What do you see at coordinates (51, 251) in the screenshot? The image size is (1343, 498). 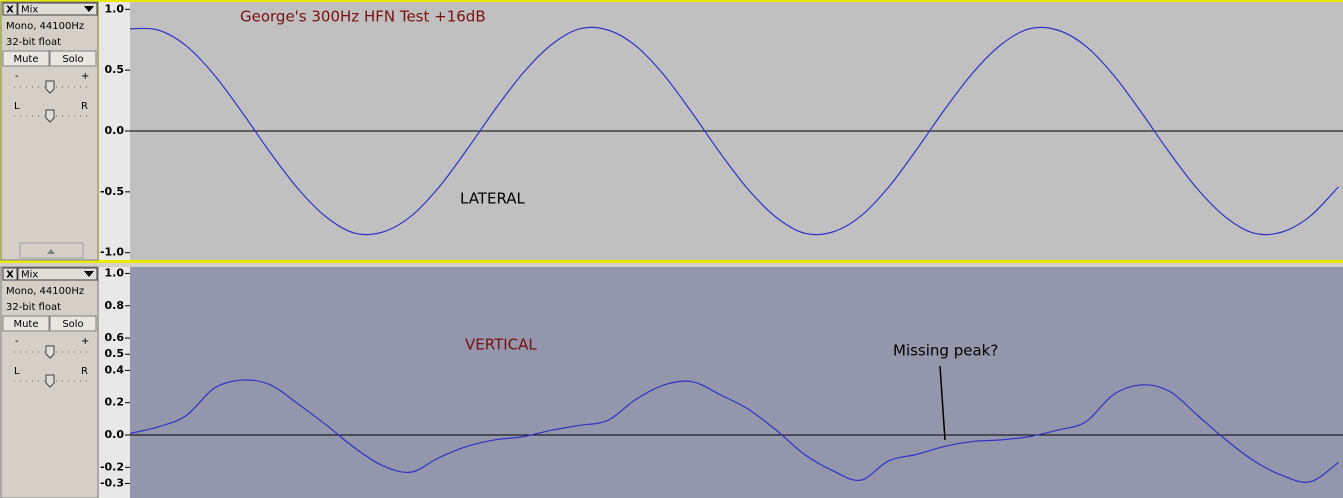 I see `collapse-arrow` at bounding box center [51, 251].